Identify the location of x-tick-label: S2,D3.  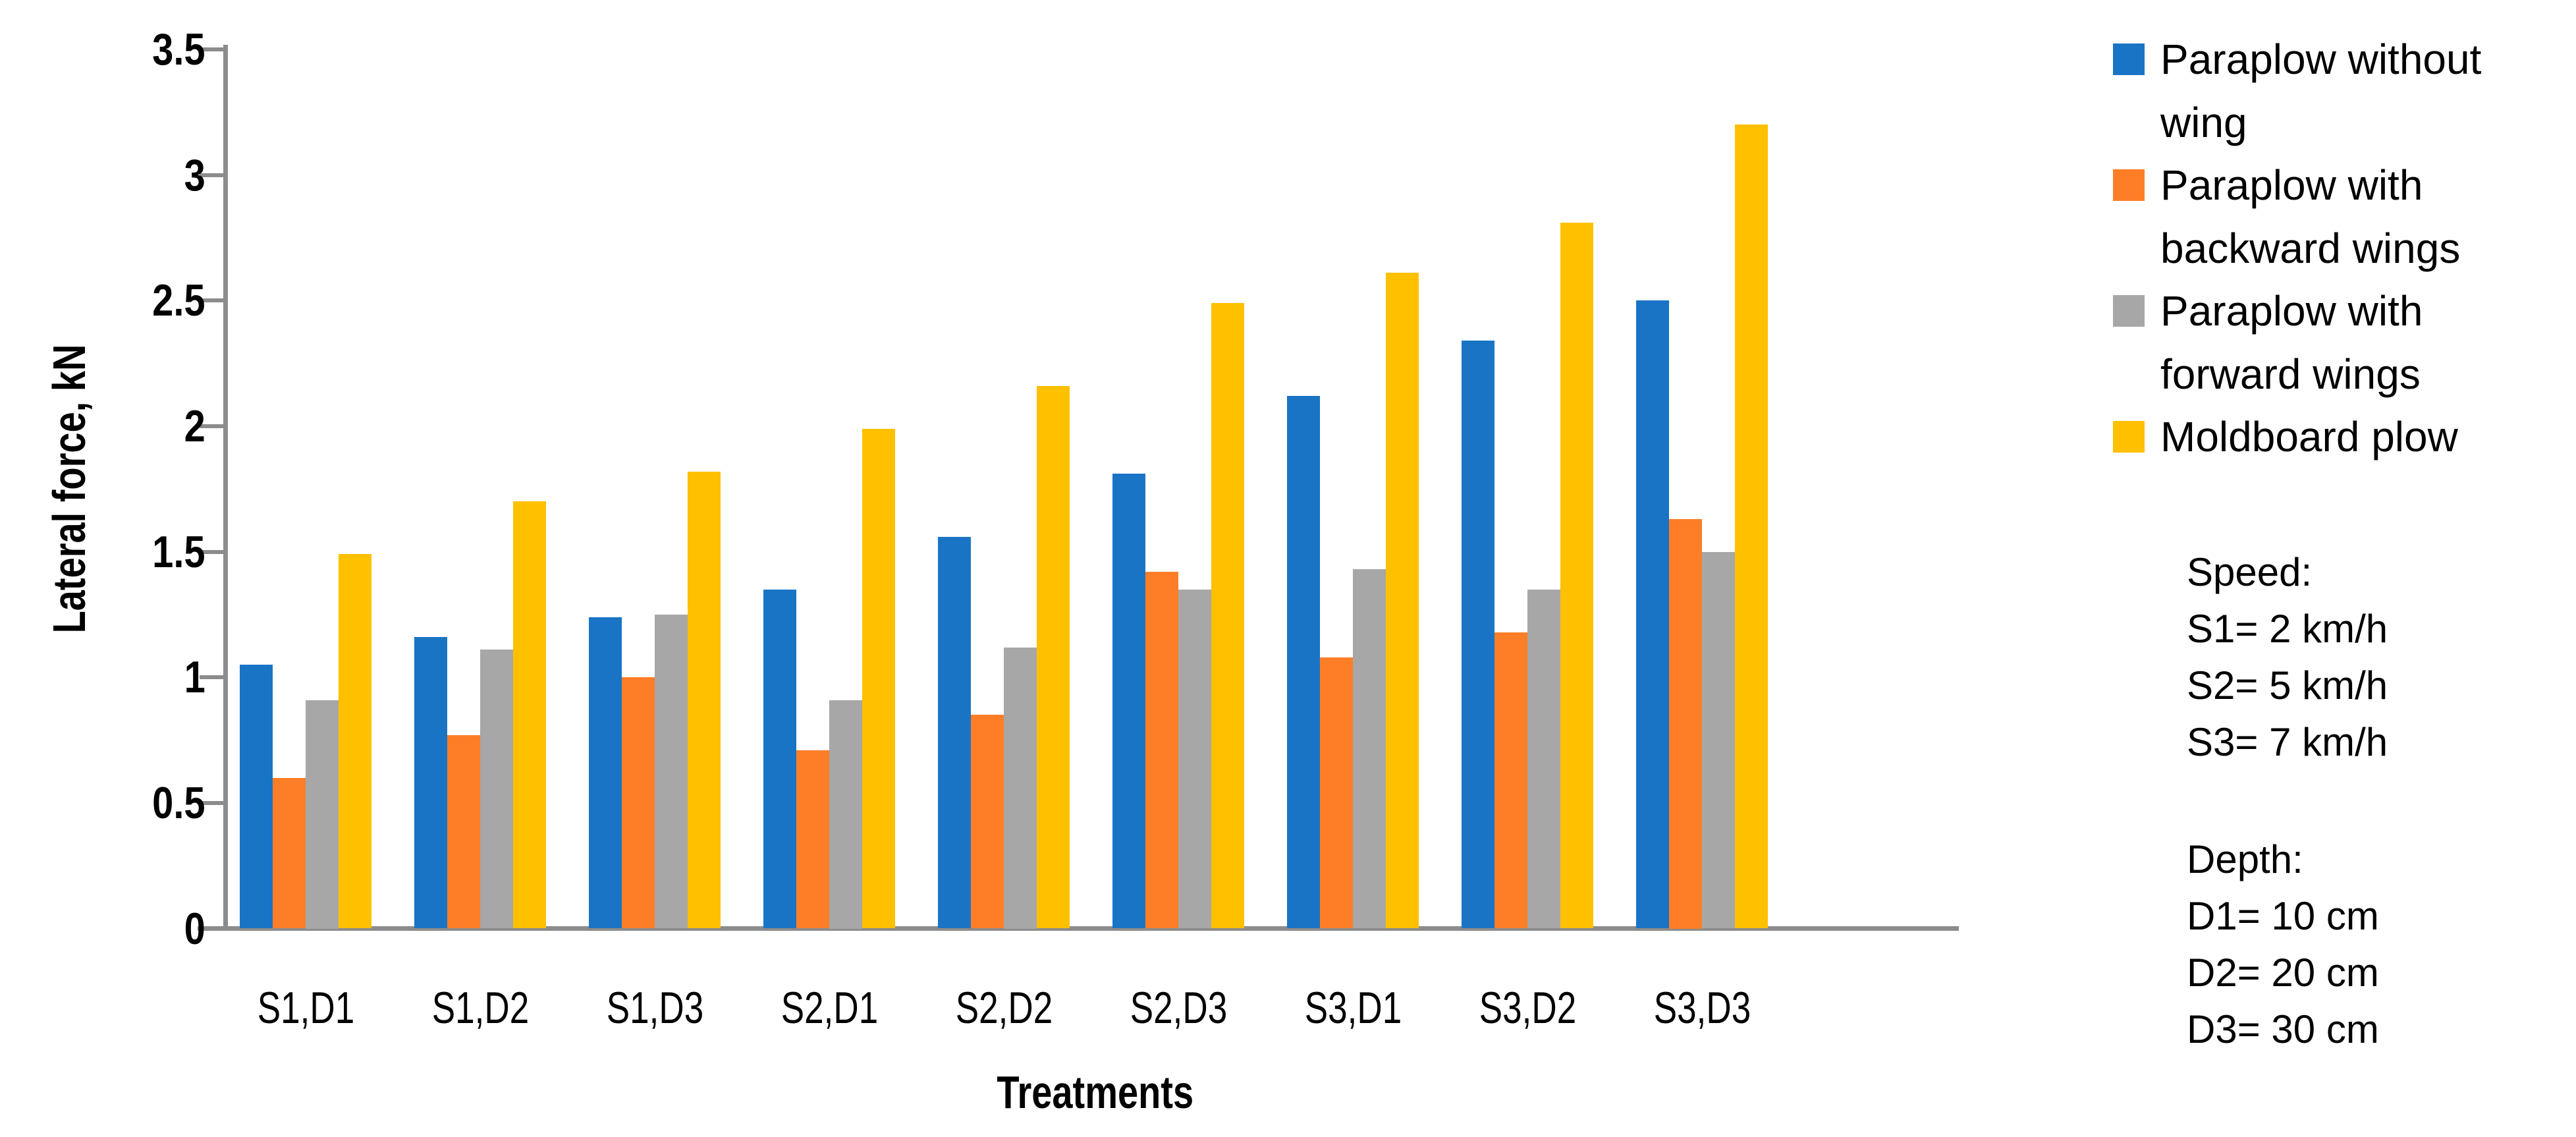
(1178, 1008).